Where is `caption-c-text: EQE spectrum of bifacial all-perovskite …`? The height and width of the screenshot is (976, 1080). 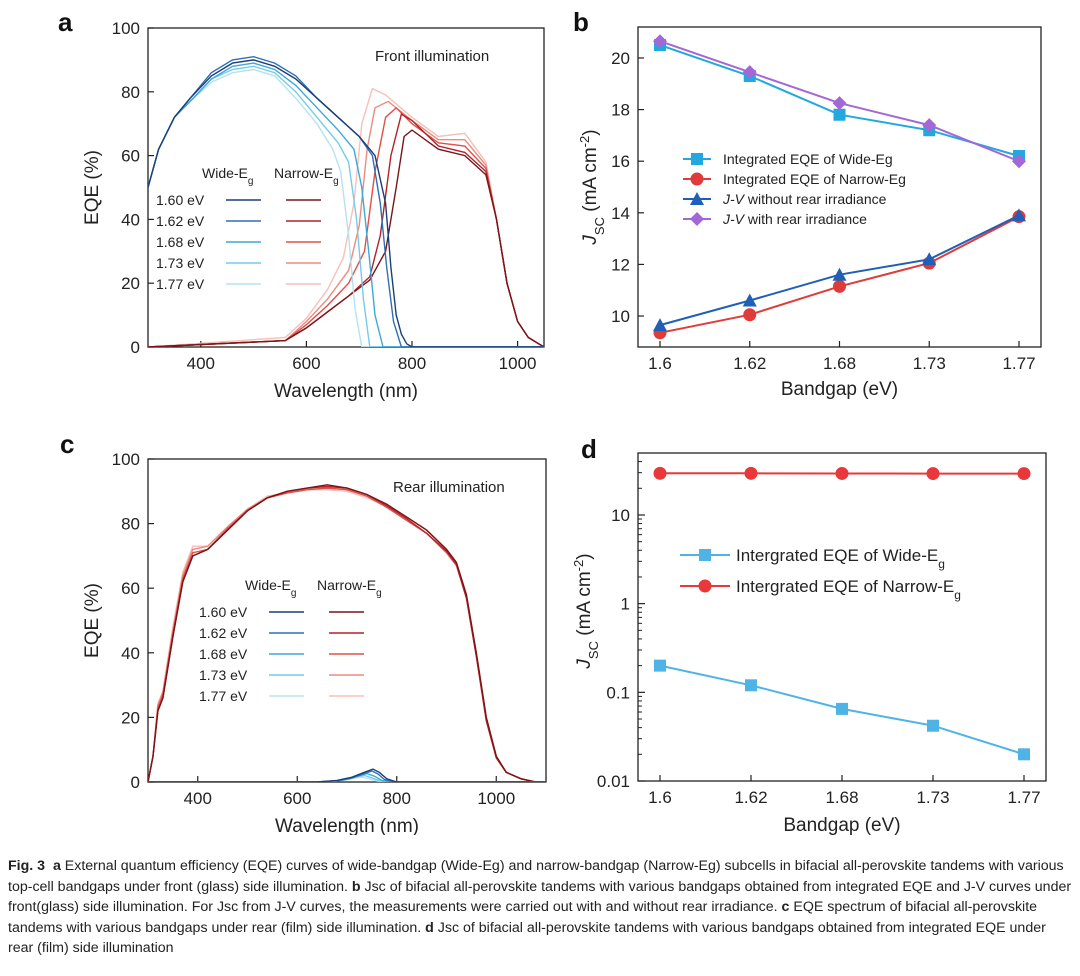
caption-c-text: EQE spectrum of bifacial all-perovskite … is located at coordinates (523, 917).